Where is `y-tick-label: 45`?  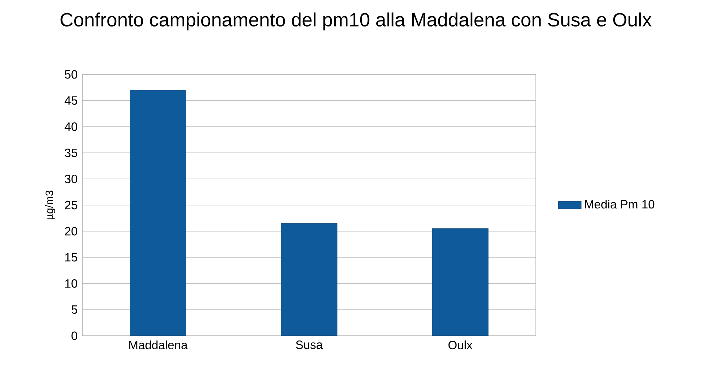
y-tick-label: 45 is located at coordinates (71, 100).